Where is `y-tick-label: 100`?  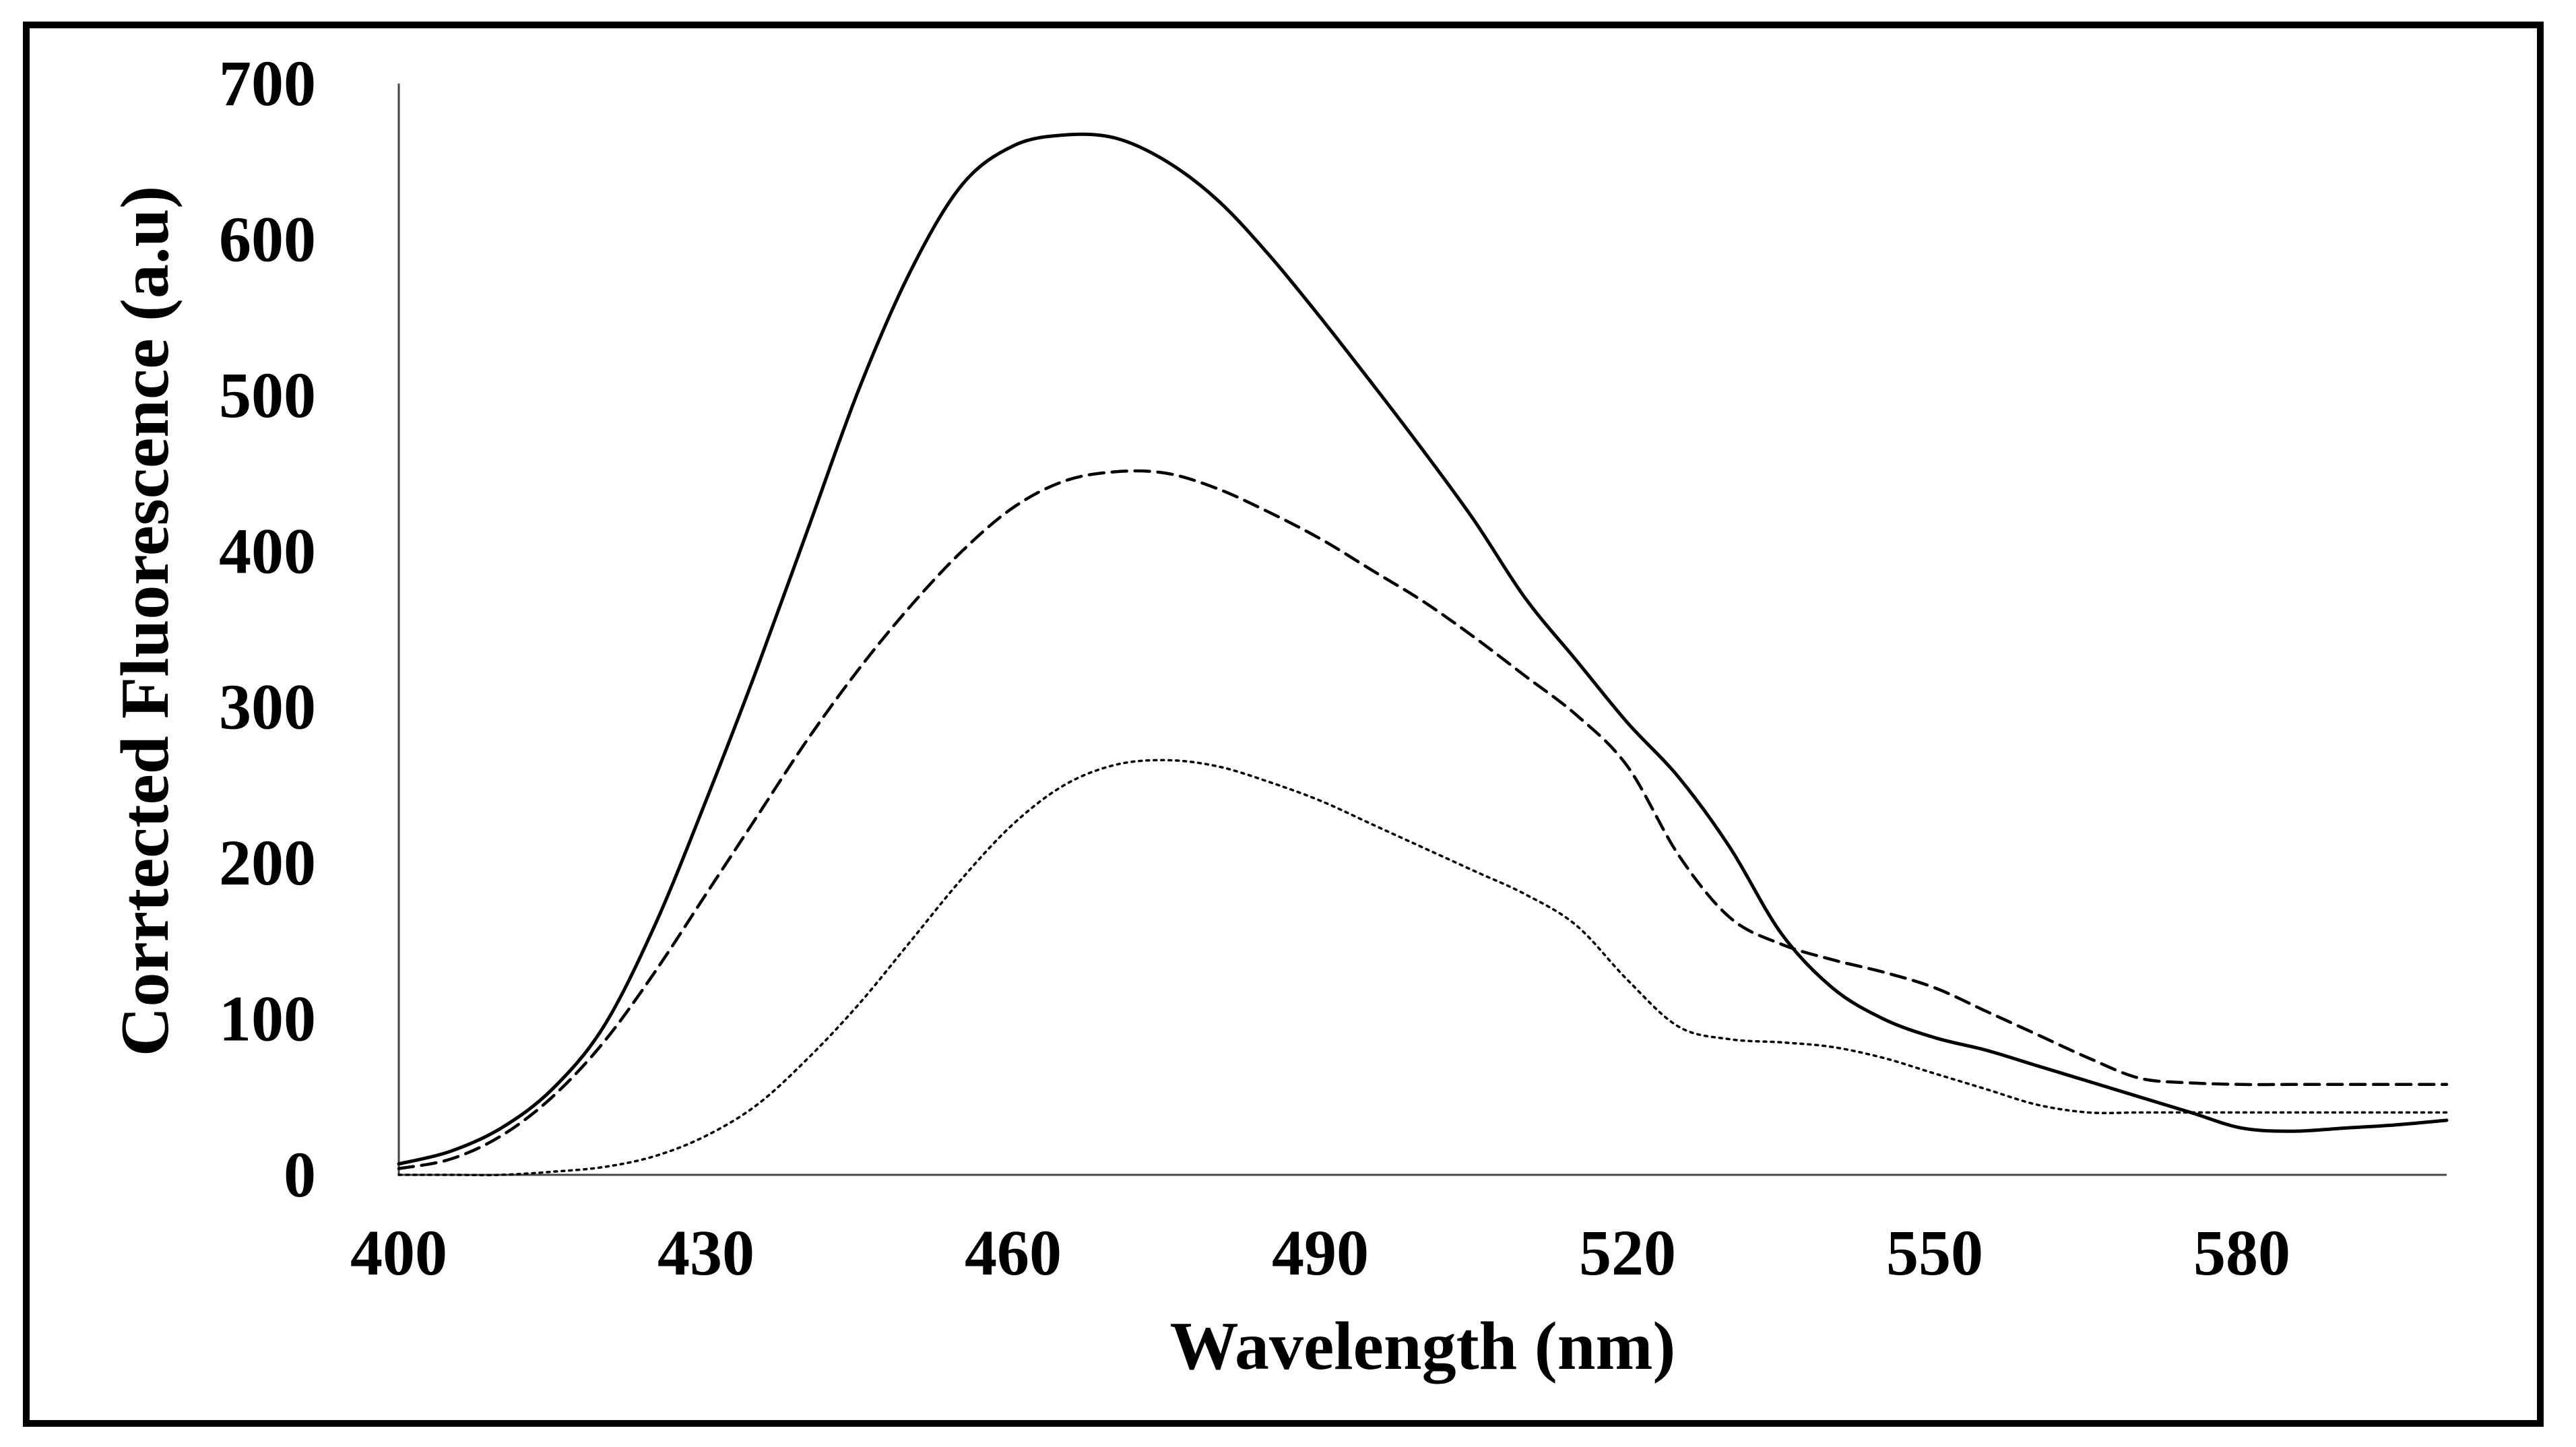 y-tick-label: 100 is located at coordinates (267, 1019).